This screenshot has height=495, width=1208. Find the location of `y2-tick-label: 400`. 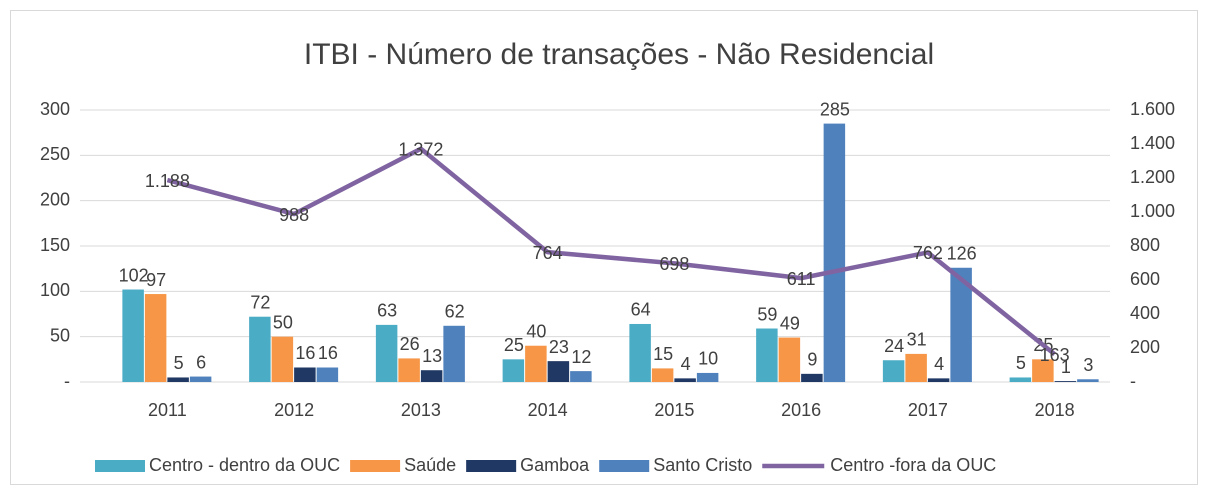

y2-tick-label: 400 is located at coordinates (1145, 313).